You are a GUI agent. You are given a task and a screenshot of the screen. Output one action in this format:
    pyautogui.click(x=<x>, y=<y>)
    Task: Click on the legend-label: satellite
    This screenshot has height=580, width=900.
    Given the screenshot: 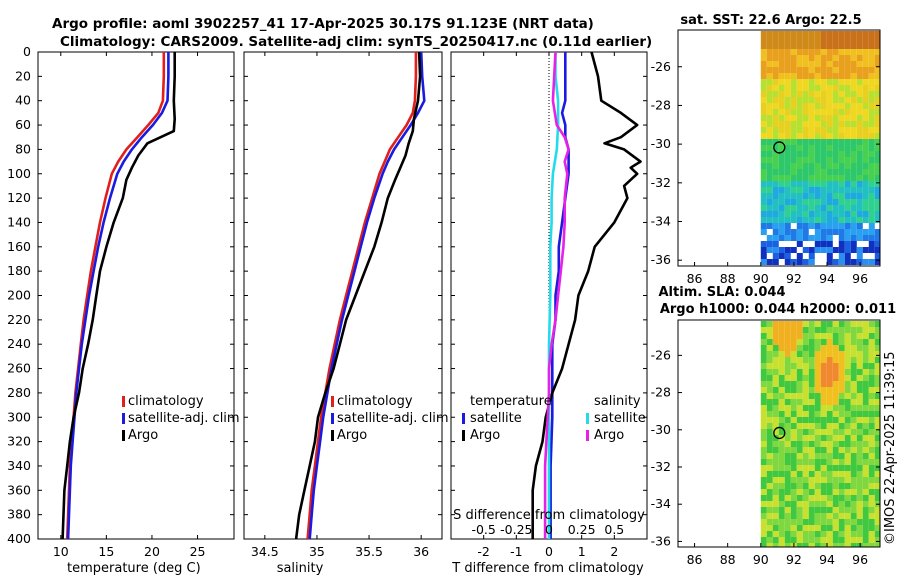 What is the action you would take?
    pyautogui.click(x=496, y=418)
    